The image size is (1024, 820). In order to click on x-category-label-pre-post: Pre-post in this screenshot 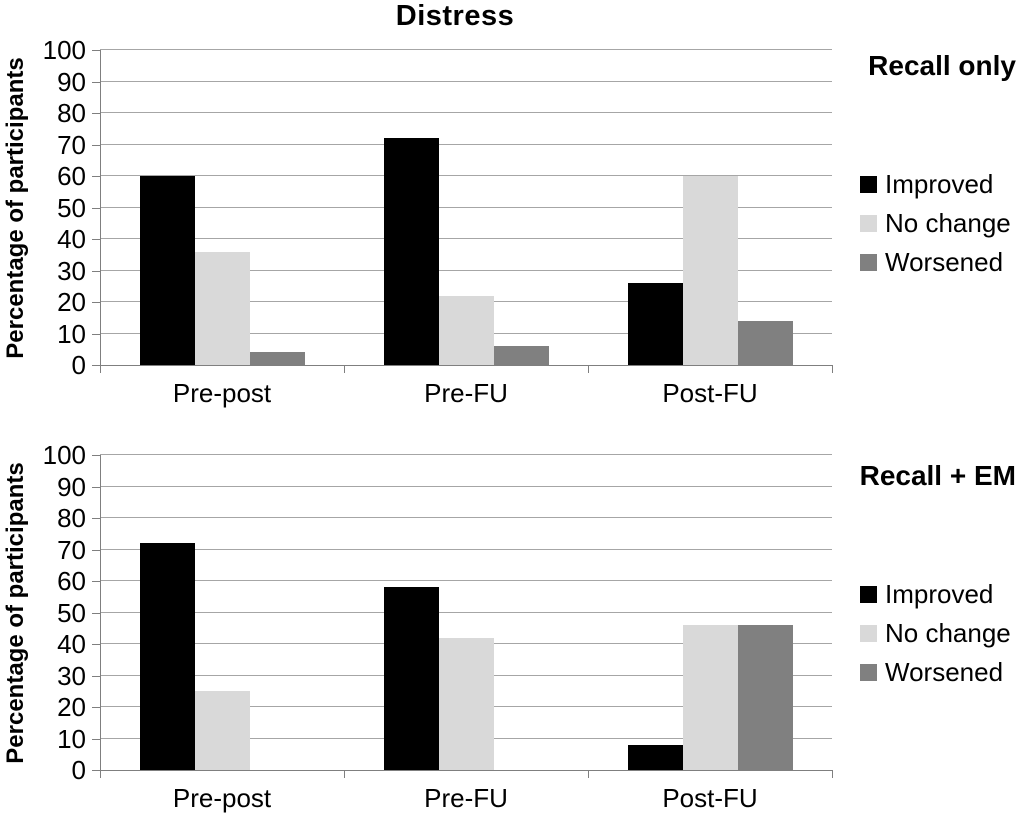, I will do `click(222, 393)`.